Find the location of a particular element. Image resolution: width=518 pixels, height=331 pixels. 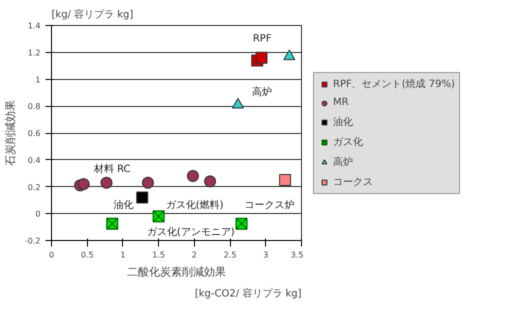

y-tick-label: 0.8 is located at coordinates (34, 107).